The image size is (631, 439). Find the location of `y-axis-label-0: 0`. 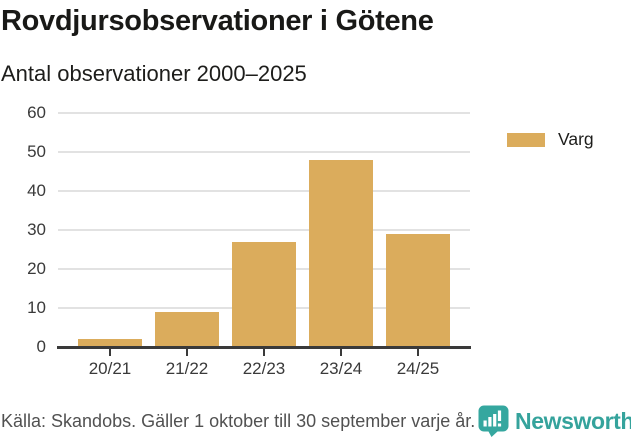

y-axis-label-0: 0 is located at coordinates (41, 346).